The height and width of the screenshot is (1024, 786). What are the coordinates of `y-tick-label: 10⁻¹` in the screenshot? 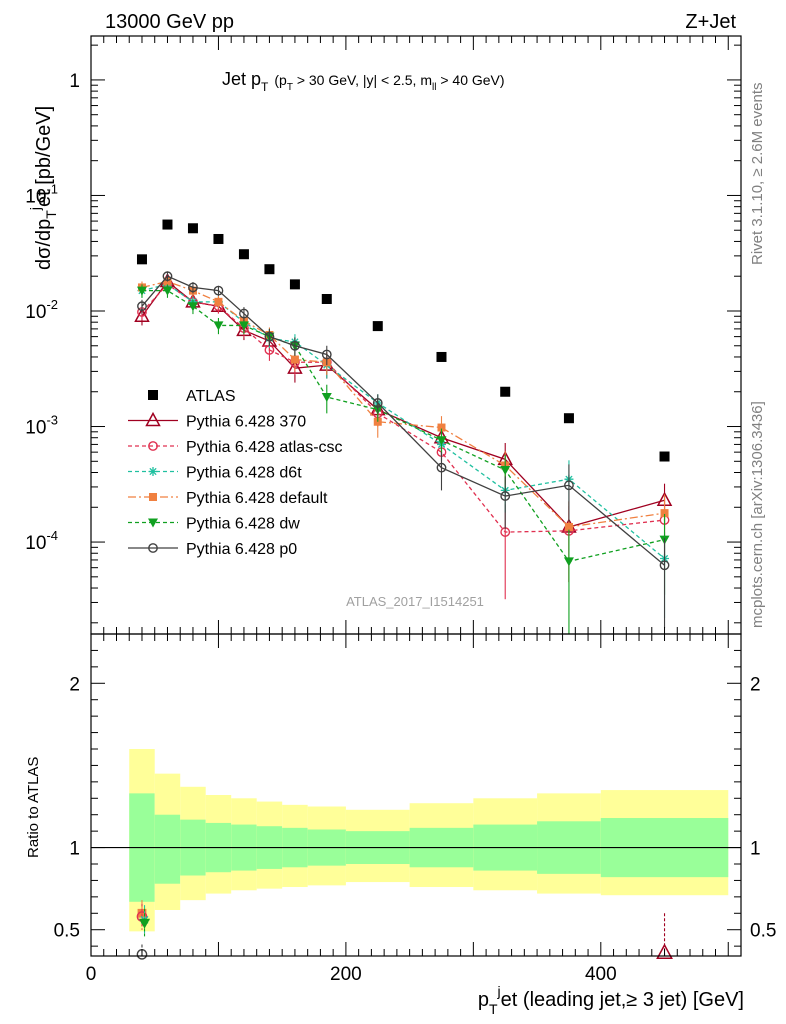 It's located at (41, 194).